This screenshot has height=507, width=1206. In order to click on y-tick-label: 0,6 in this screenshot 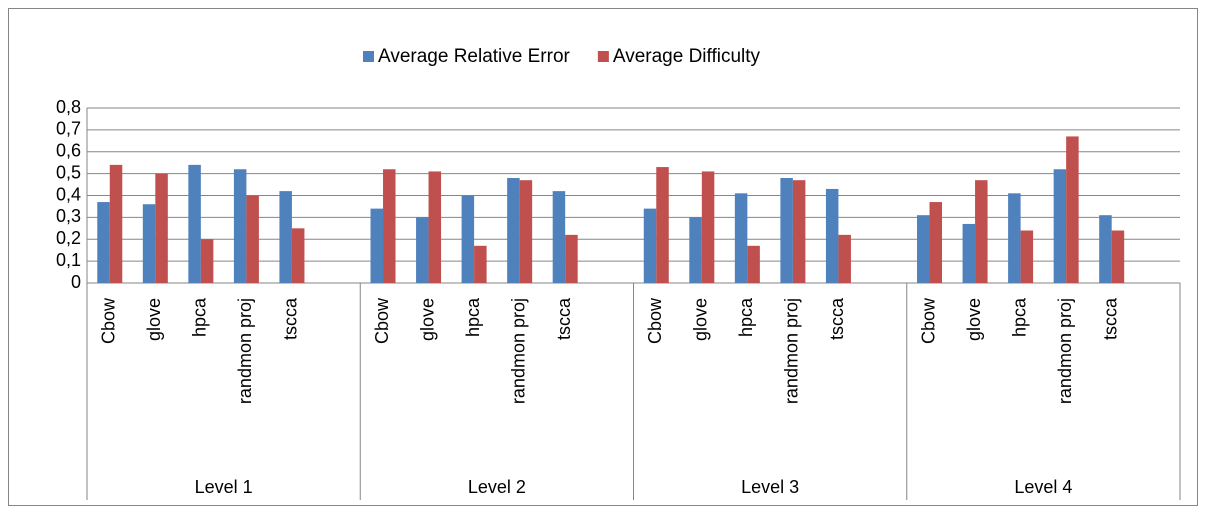, I will do `click(68, 151)`.